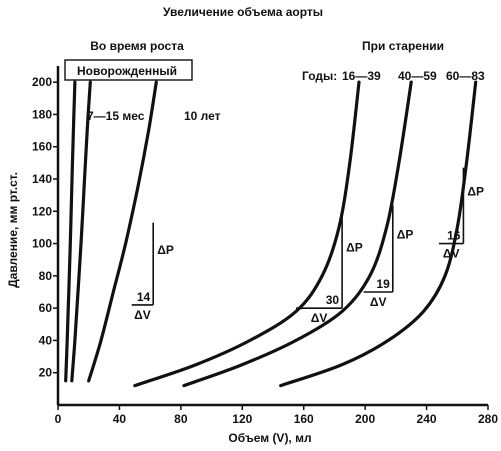 Image resolution: width=501 pixels, height=451 pixels. I want to click on legend-box-newborn, so click(128, 70).